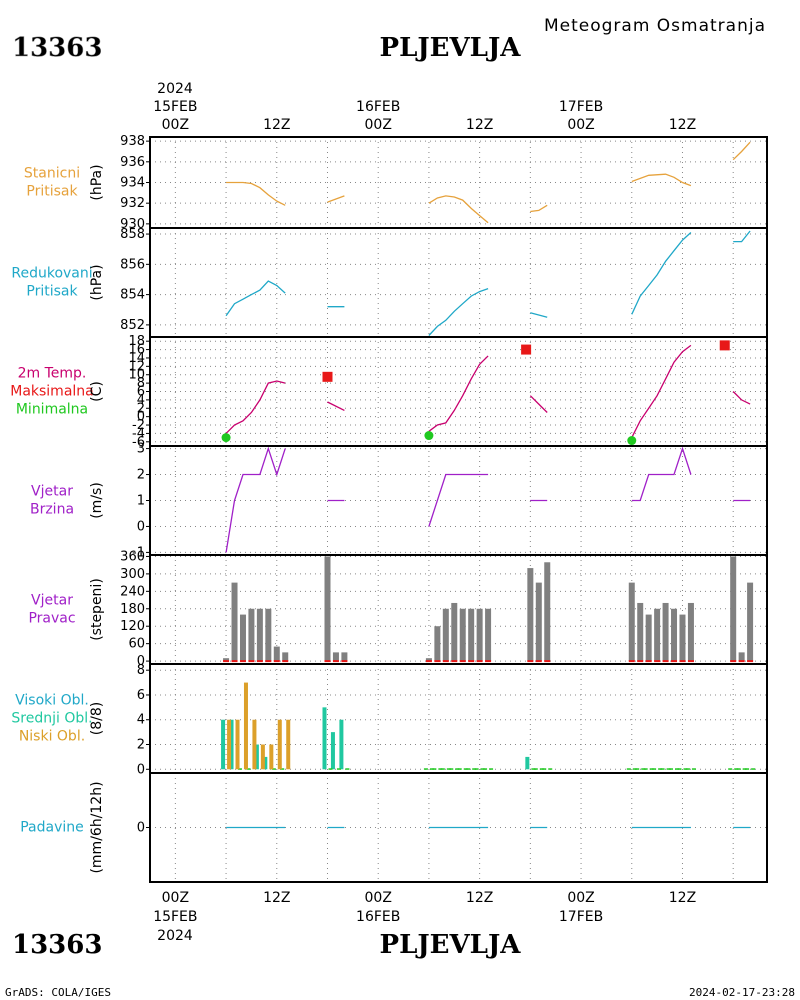  Describe the element at coordinates (51, 719) in the screenshot. I see `panel-label: Srednji Obl.` at that location.